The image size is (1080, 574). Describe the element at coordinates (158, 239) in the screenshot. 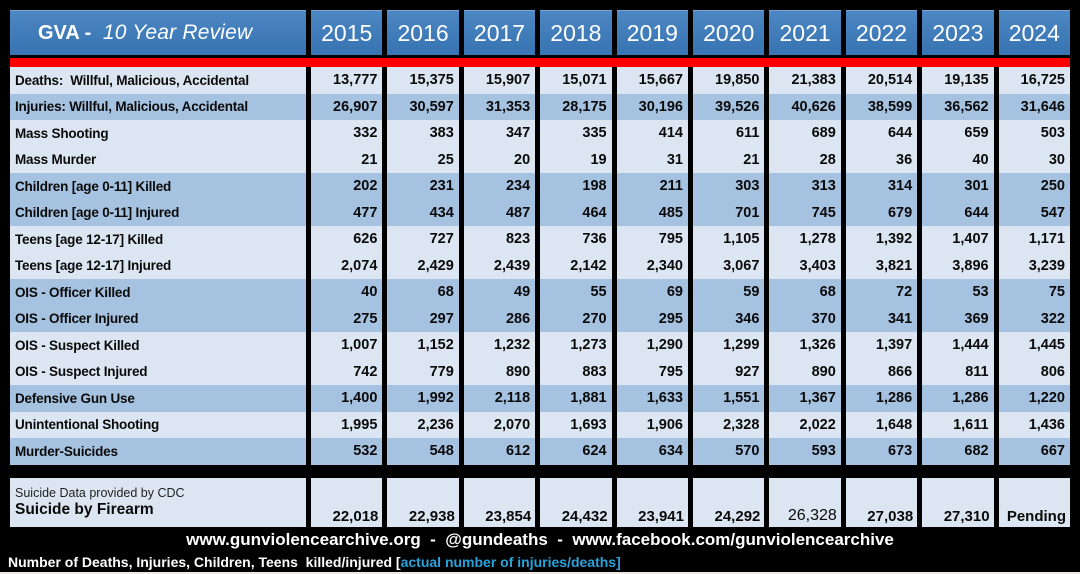

I see `row-label: Teens [age 12-17] Killed` at that location.